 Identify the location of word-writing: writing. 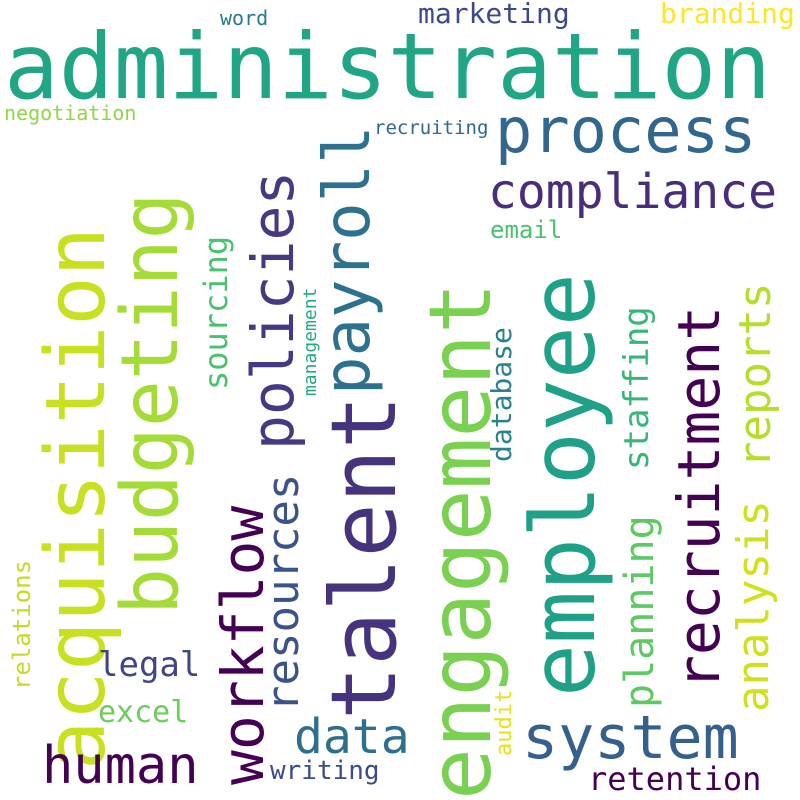
(325, 771).